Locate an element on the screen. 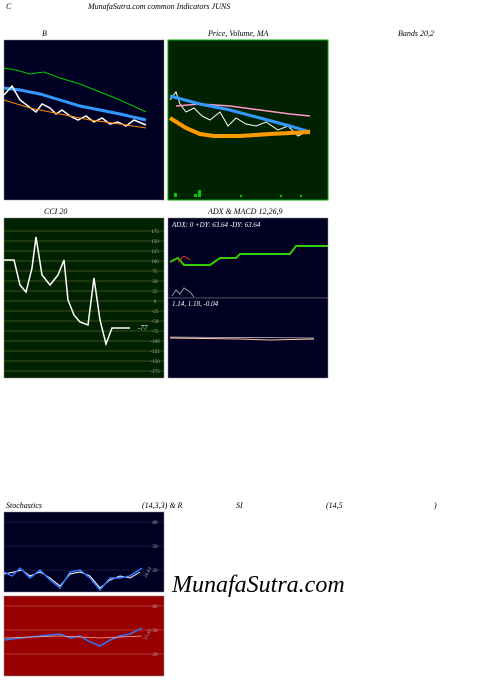  adx-panel is located at coordinates (248, 258).